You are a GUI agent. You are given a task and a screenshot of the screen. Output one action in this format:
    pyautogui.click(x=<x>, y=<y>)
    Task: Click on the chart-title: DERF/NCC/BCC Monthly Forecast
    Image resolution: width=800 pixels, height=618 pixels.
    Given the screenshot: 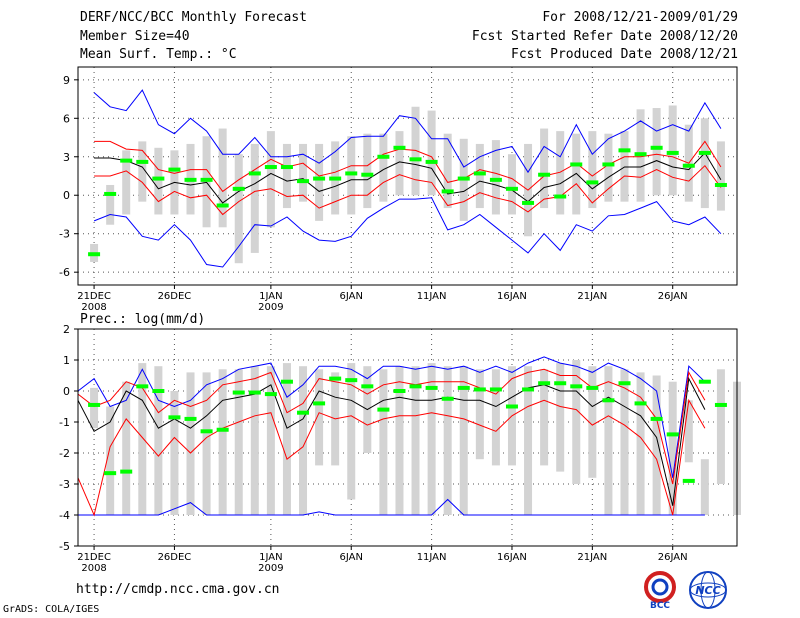 What is the action you would take?
    pyautogui.click(x=193, y=17)
    